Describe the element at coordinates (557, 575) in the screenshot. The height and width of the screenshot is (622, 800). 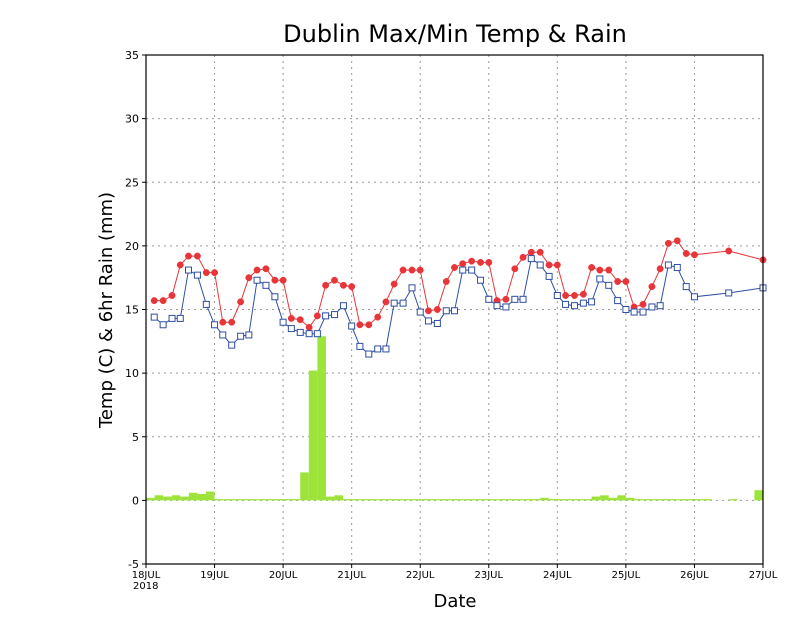
I see `x-tick-label: 24JUL` at that location.